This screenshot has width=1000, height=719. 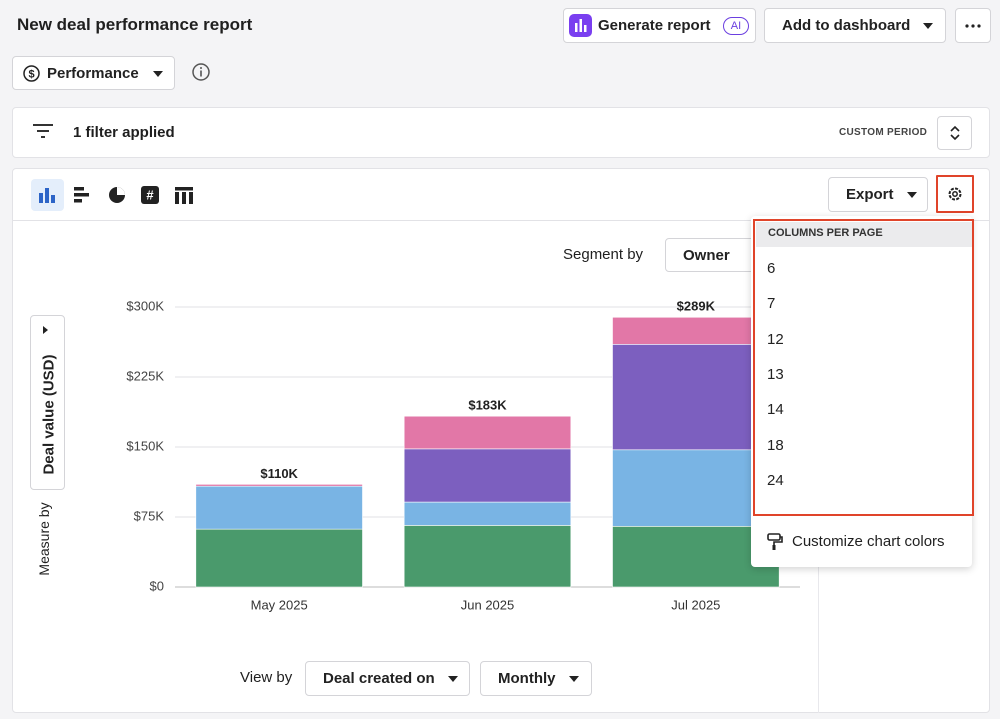 I want to click on measure-selector: Deal value (USD), so click(x=47, y=402).